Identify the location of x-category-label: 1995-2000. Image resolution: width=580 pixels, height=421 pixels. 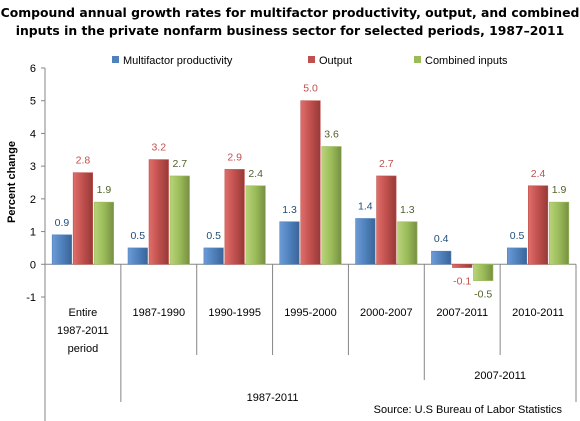
(310, 313).